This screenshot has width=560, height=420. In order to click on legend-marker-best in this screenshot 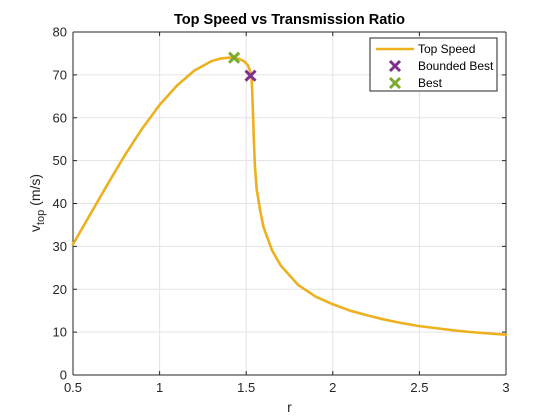, I will do `click(395, 83)`.